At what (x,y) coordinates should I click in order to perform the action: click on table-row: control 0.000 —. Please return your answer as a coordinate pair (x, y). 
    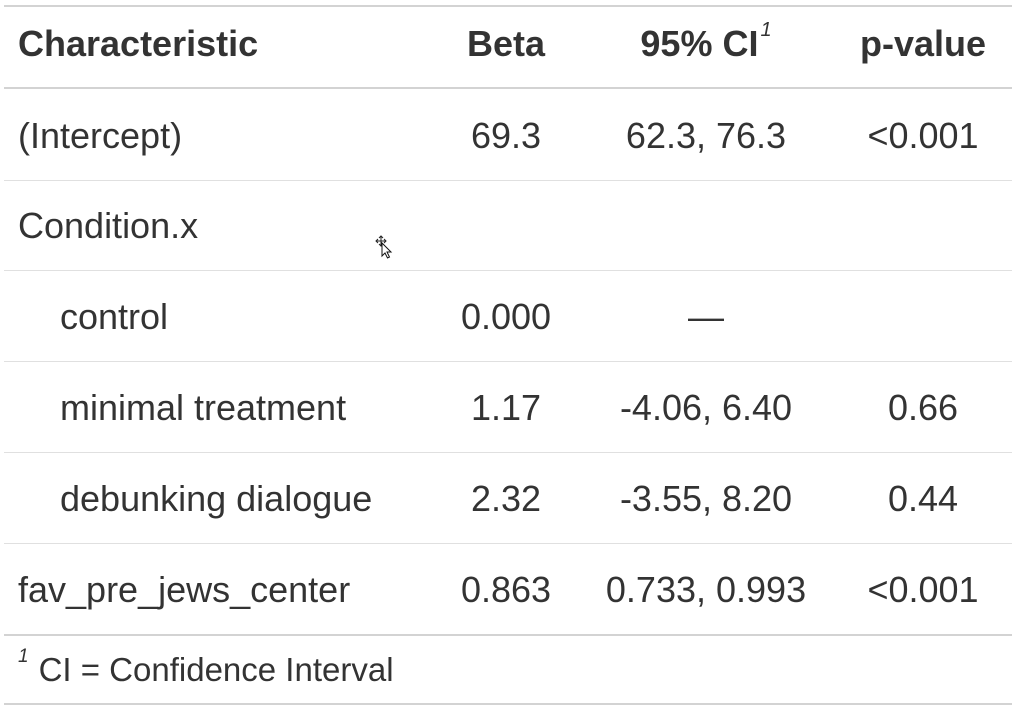
    Looking at the image, I should click on (508, 317).